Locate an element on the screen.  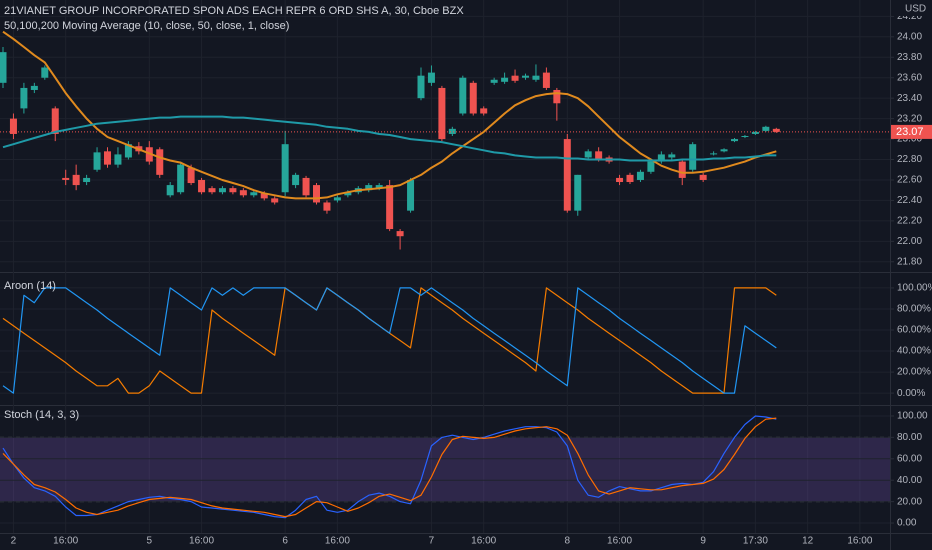
y-tick-label: 23.00 is located at coordinates (909, 139).